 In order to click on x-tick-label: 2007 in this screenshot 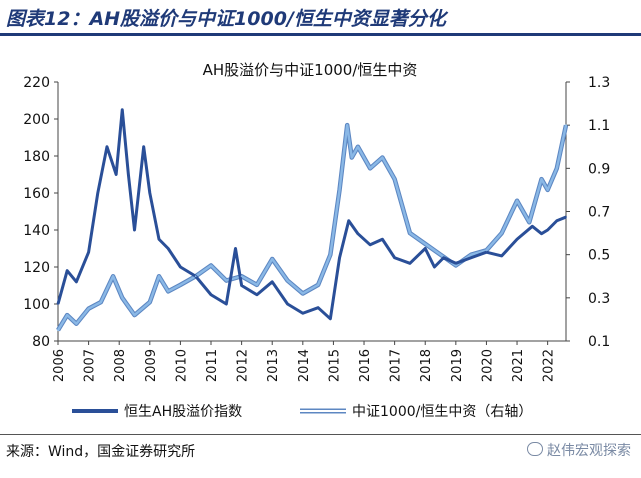, I will do `click(90, 365)`.